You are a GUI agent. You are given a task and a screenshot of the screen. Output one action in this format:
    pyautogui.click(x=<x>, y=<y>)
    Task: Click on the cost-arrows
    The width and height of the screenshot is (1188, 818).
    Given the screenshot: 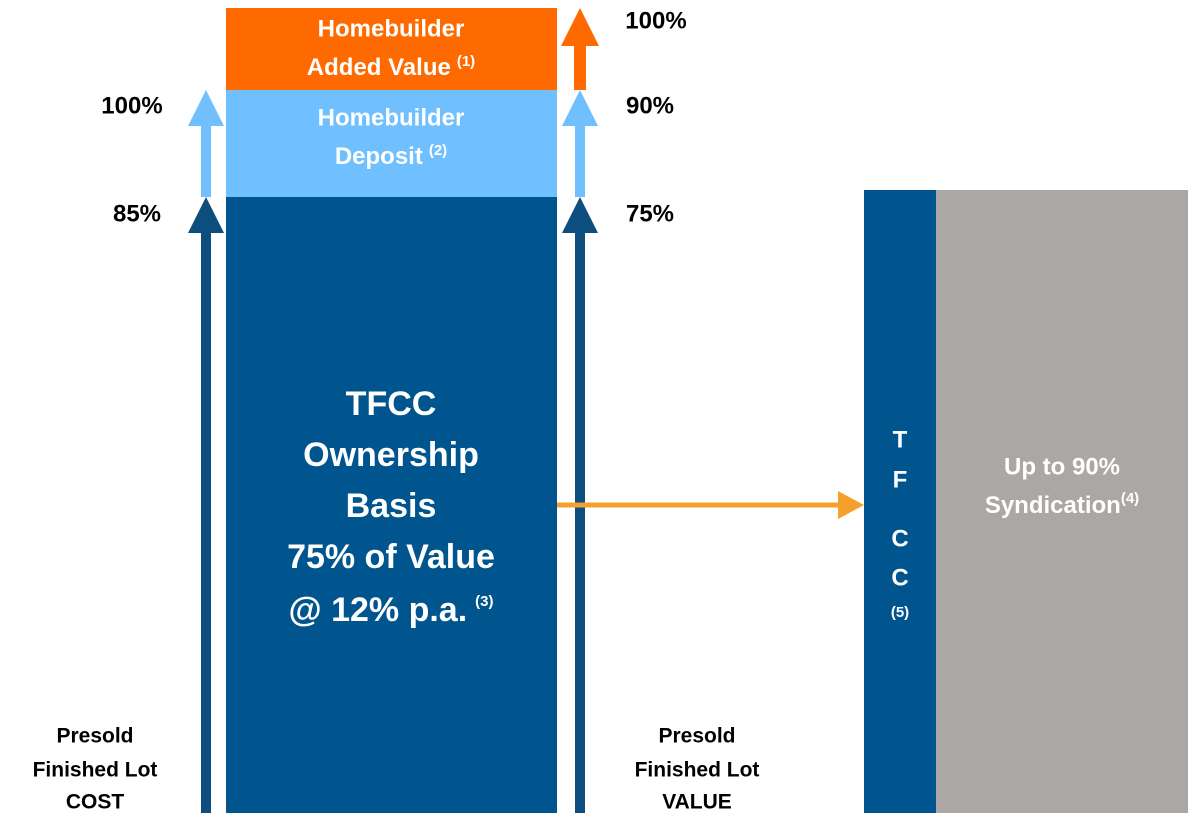 What is the action you would take?
    pyautogui.click(x=206, y=451)
    